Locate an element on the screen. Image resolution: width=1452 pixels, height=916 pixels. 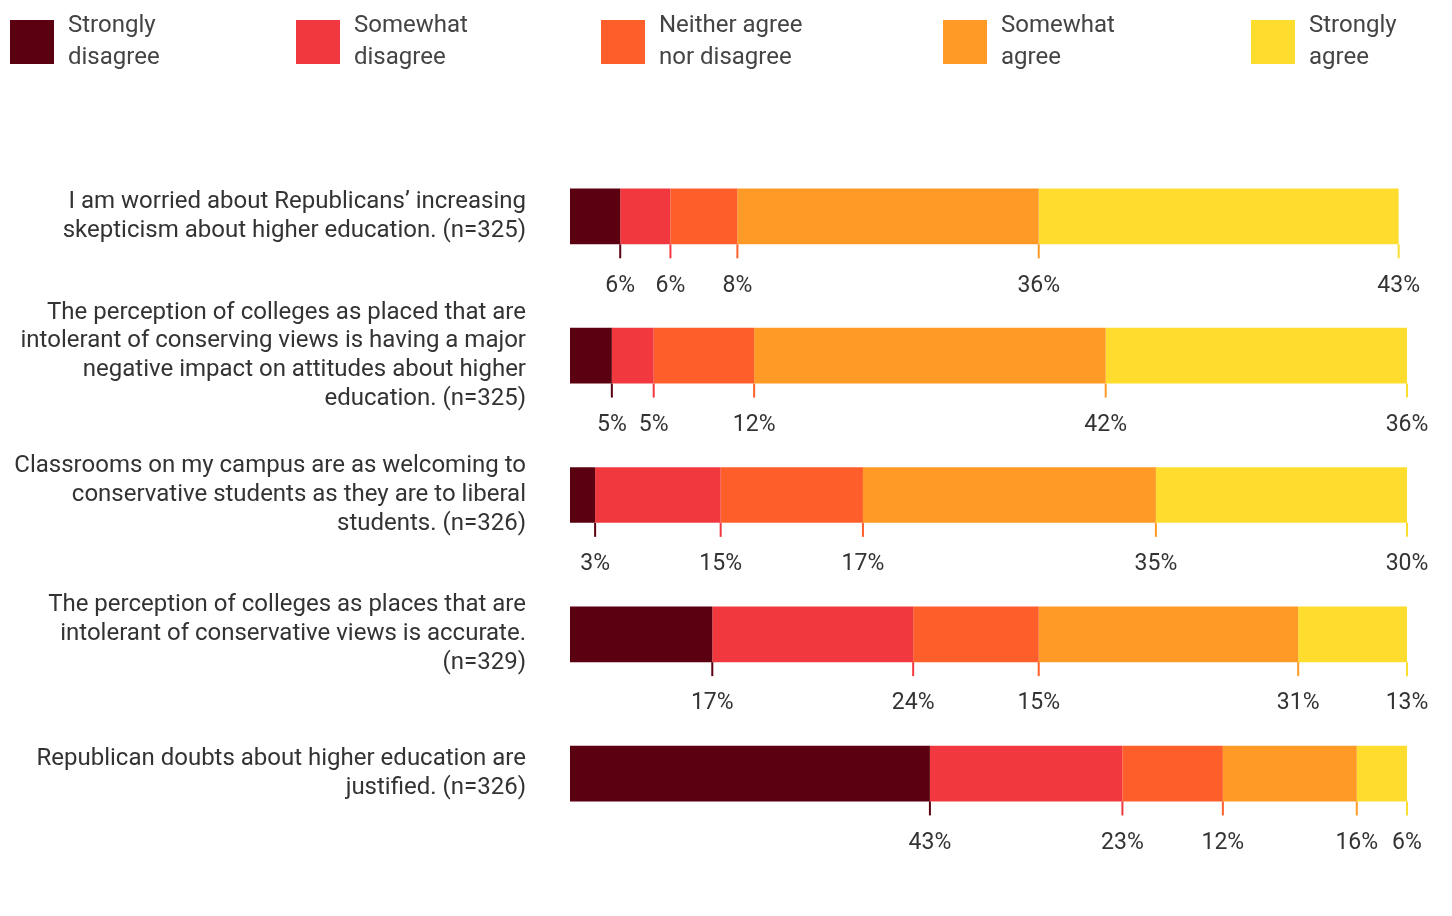
legend-label: Neither agree nor disagree is located at coordinates (731, 40).